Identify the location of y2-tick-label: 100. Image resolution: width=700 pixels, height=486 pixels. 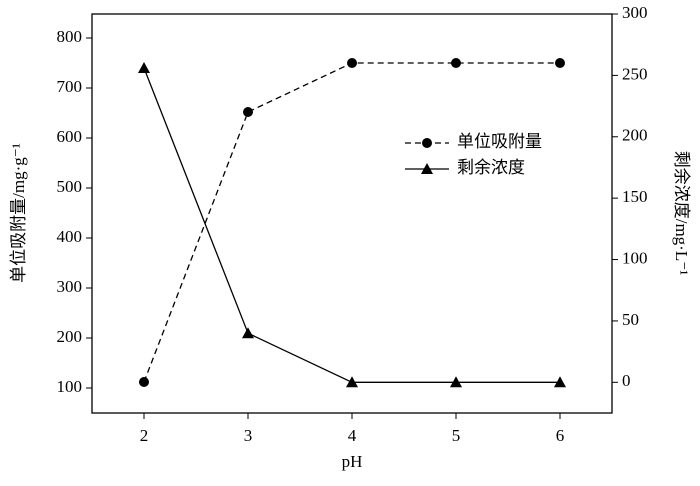
(635, 257).